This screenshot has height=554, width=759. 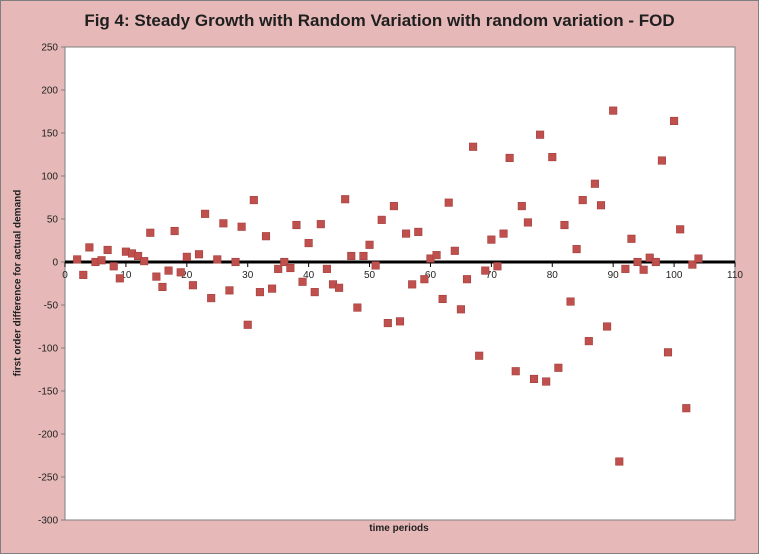 What do you see at coordinates (553, 275) in the screenshot?
I see `x-tick-label: 80` at bounding box center [553, 275].